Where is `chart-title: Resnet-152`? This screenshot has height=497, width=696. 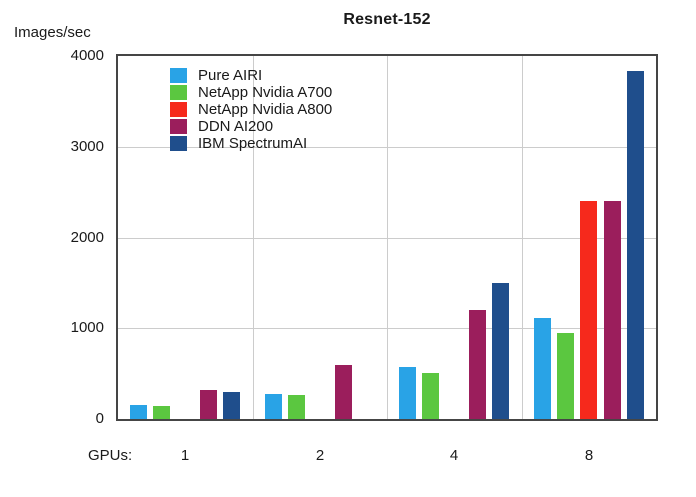 chart-title: Resnet-152 is located at coordinates (387, 19).